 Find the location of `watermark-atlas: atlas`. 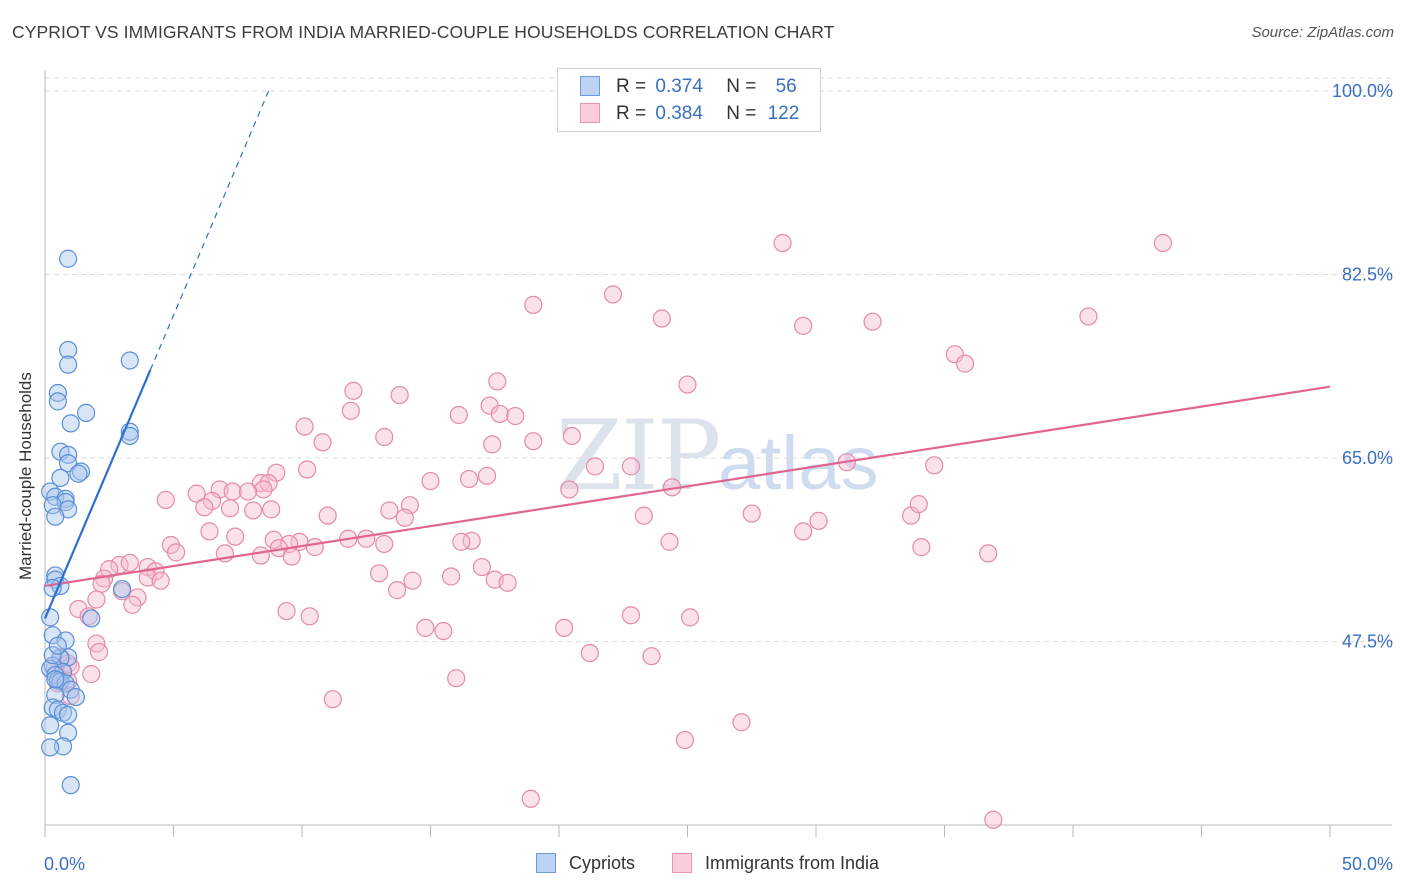

watermark-atlas: atlas is located at coordinates (798, 463).